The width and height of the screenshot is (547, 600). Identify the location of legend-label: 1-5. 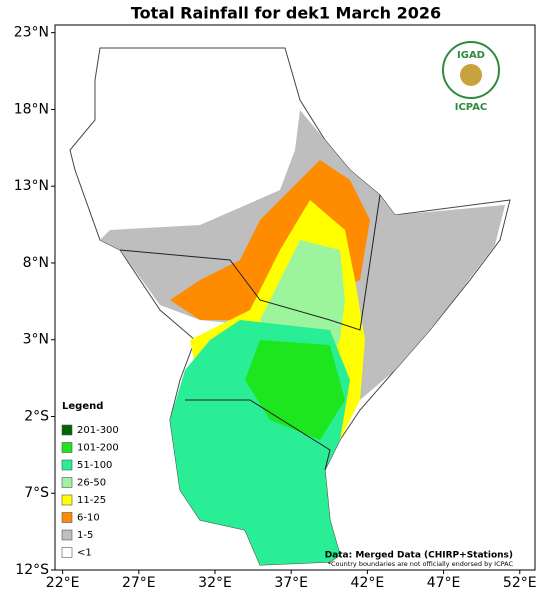
(85, 535).